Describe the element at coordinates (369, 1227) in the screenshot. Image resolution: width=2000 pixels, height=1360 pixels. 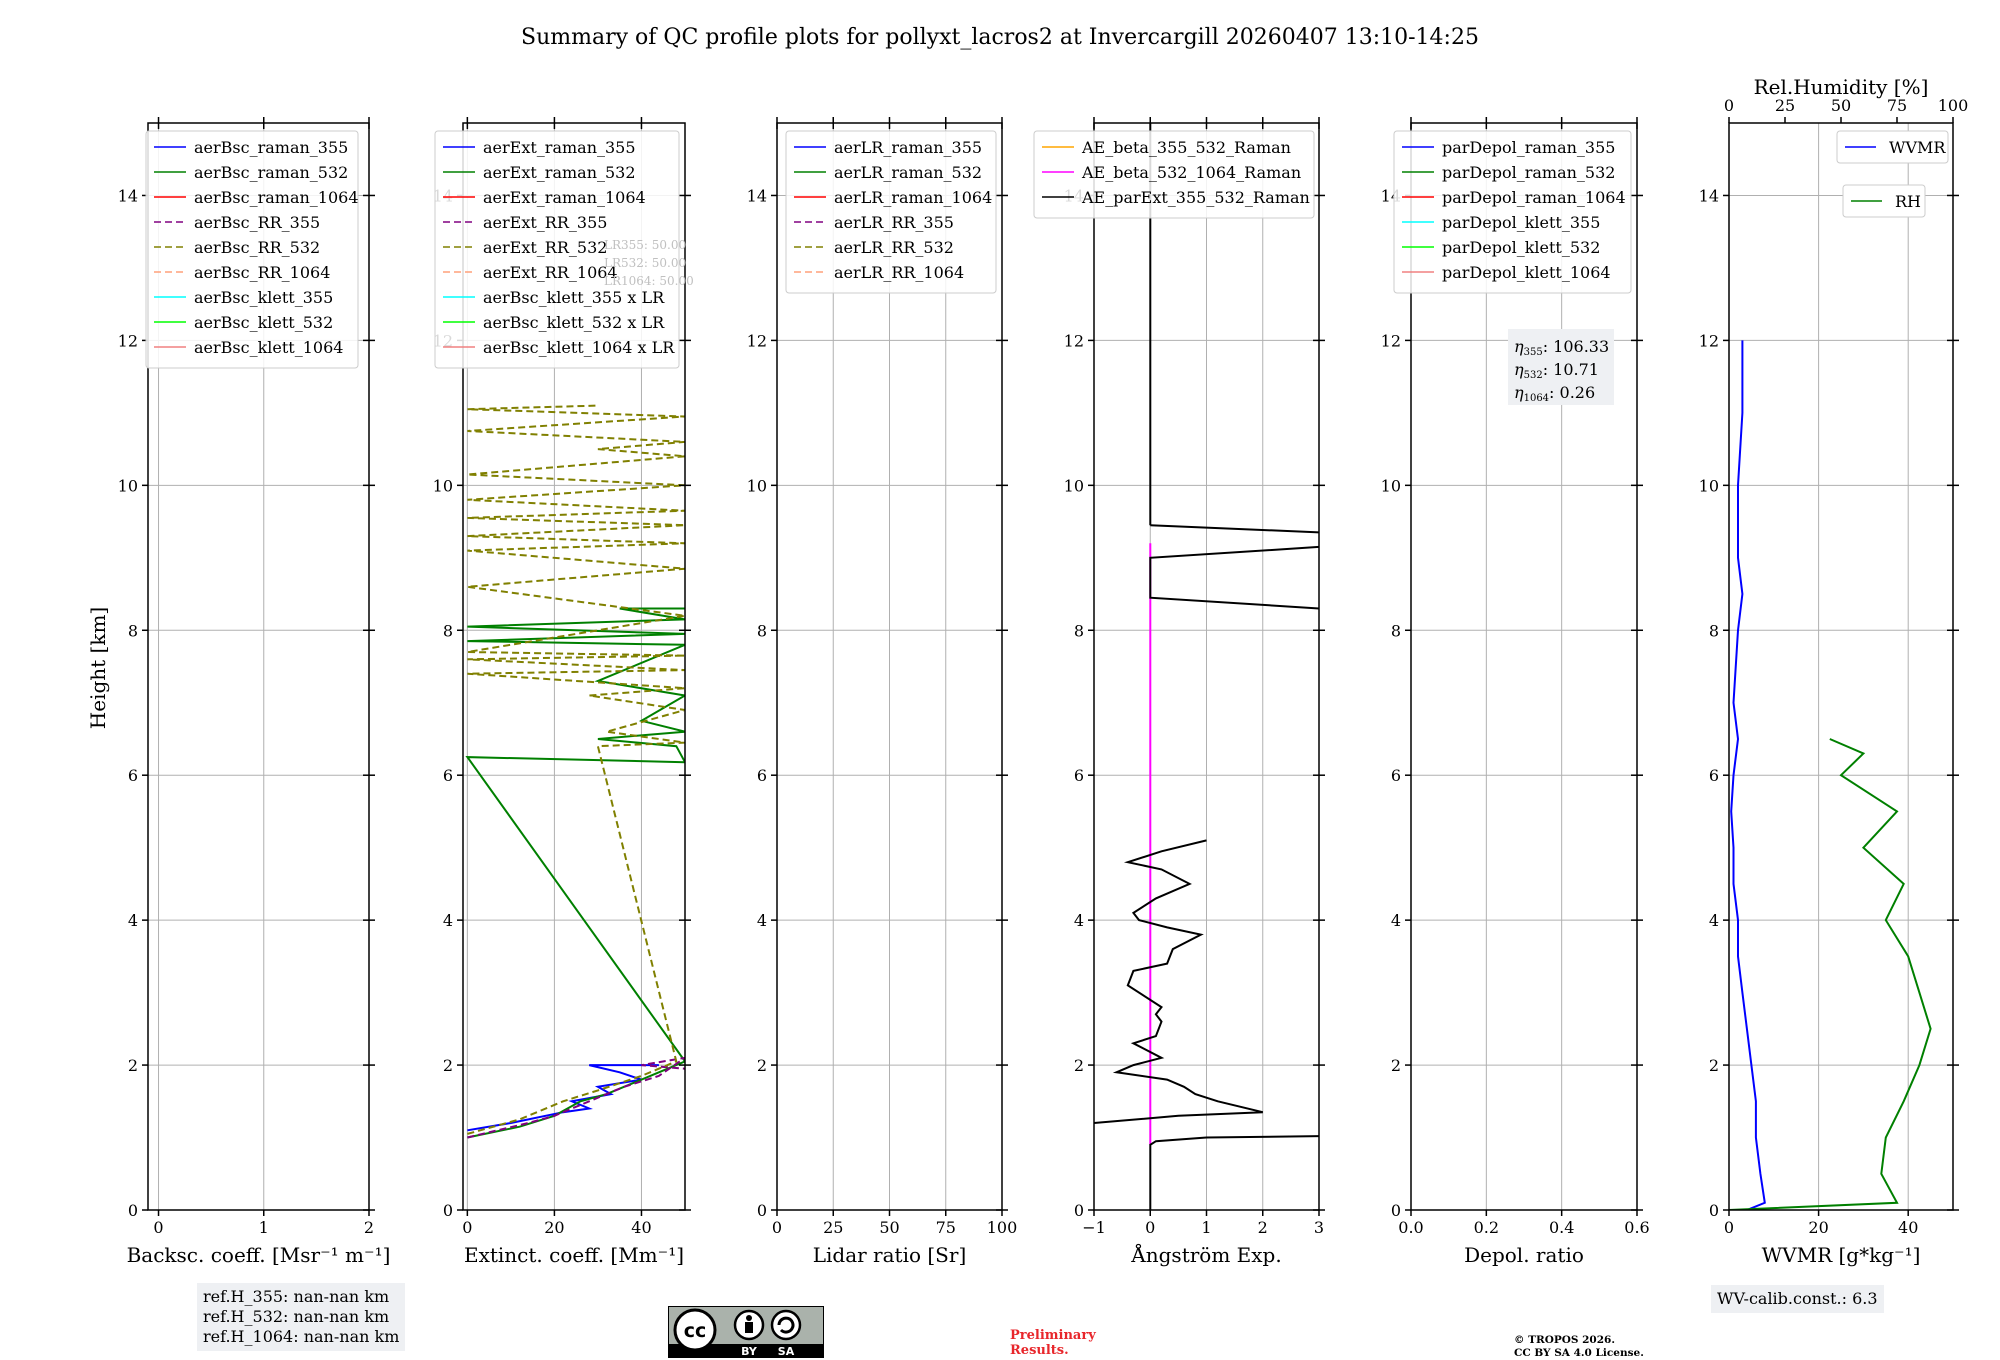
I see `xtick-label-2: 2` at that location.